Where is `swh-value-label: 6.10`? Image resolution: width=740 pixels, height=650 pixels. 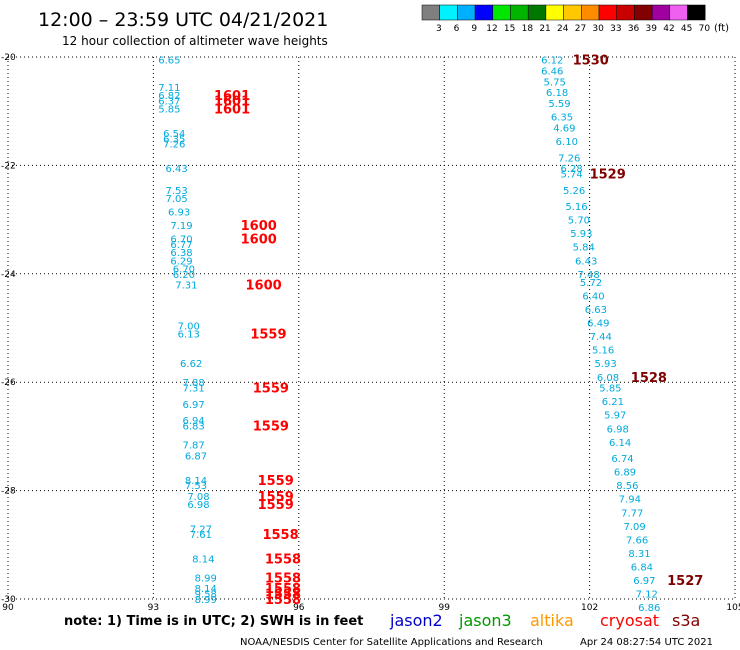
swh-value-label: 6.10 is located at coordinates (567, 142).